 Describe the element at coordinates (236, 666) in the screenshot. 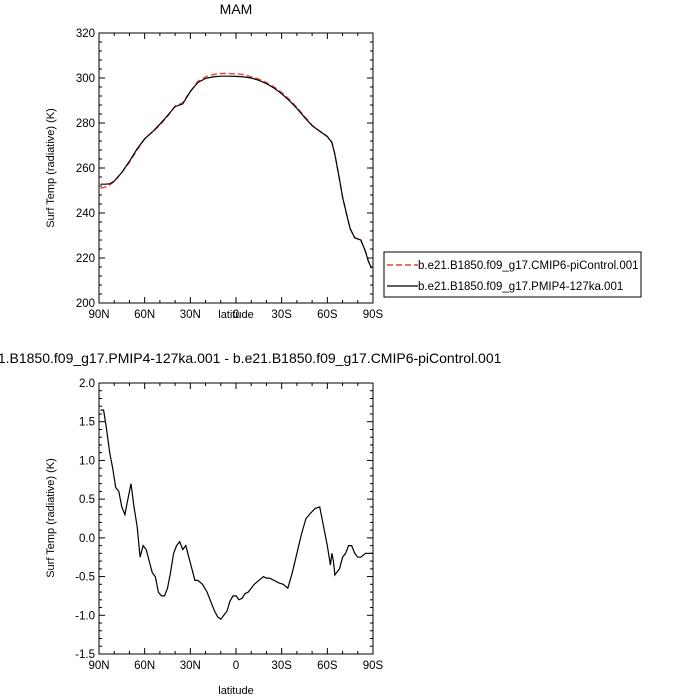

I see `difference-xtick-label: 0` at that location.